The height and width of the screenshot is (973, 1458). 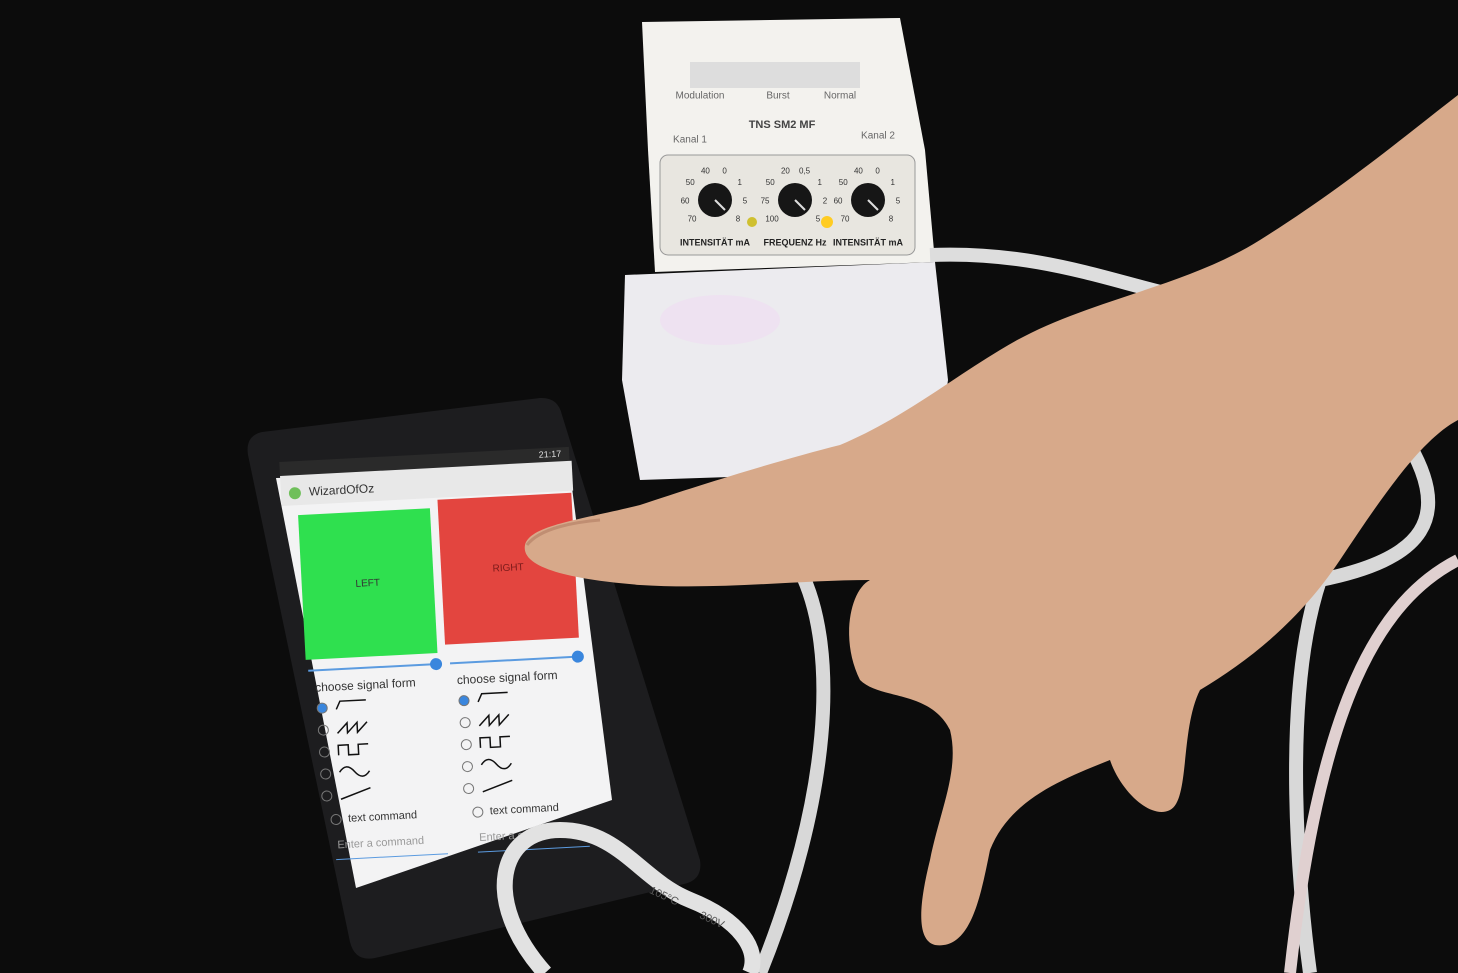 What do you see at coordinates (825, 201) in the screenshot?
I see `knob-scale-label: 2` at bounding box center [825, 201].